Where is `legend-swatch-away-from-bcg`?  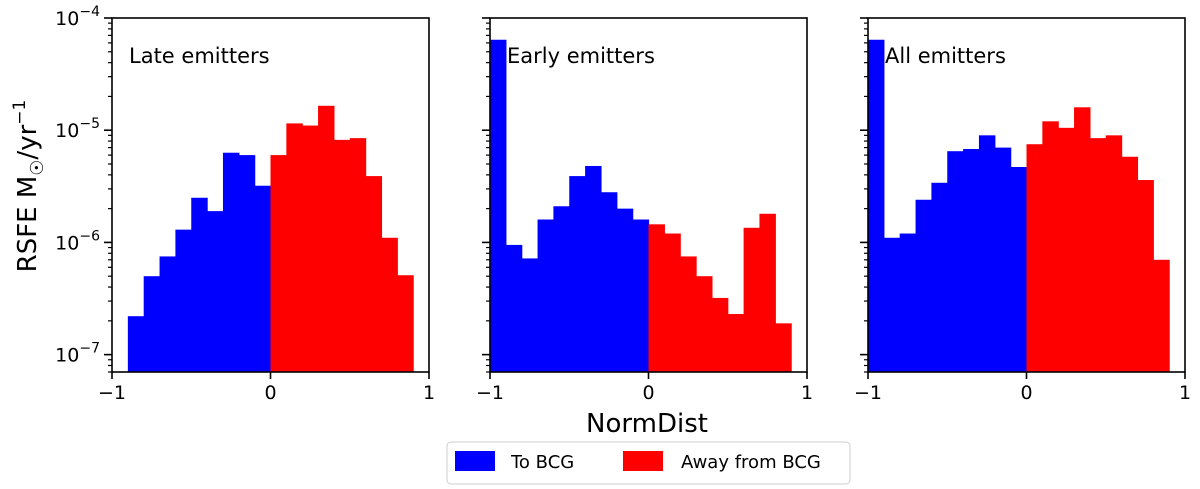 legend-swatch-away-from-bcg is located at coordinates (643, 461).